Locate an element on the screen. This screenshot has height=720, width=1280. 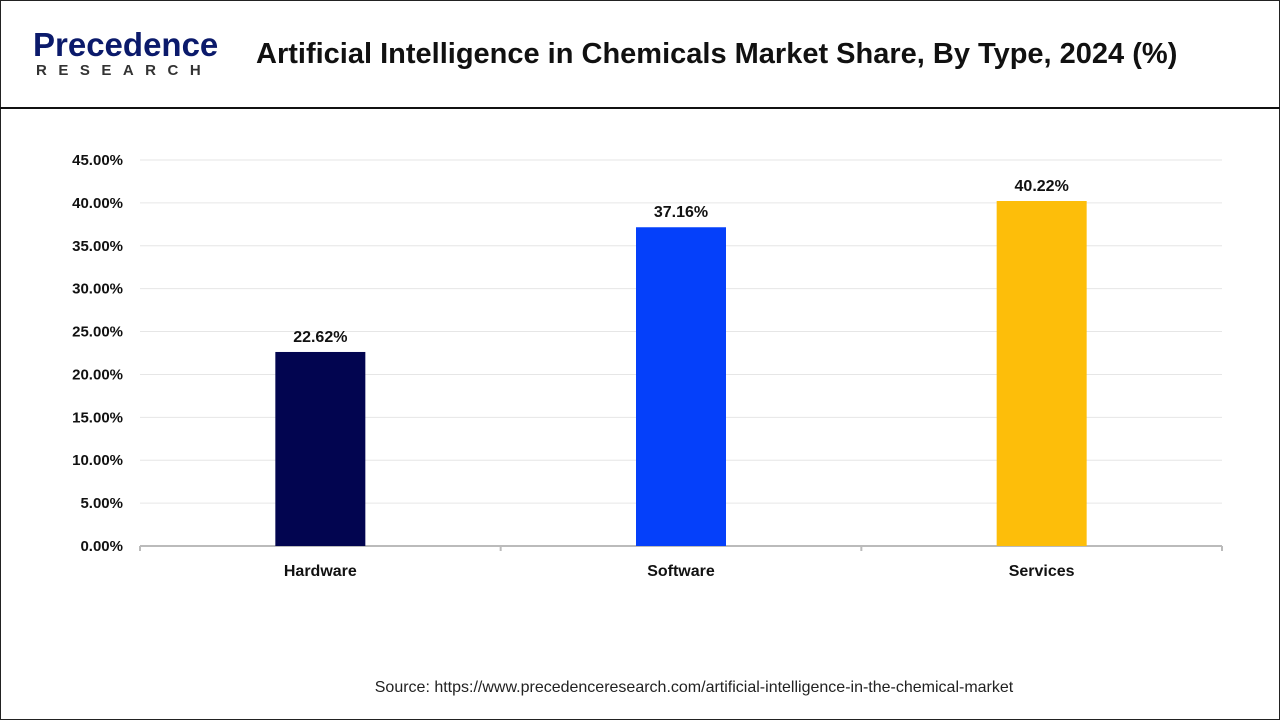
data-label: 37.16% is located at coordinates (681, 212).